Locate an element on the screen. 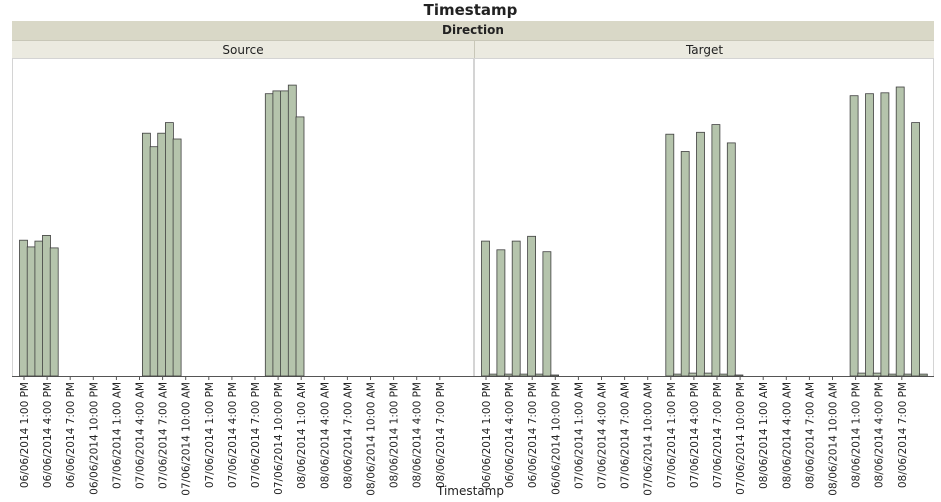 This screenshot has height=502, width=941. x-axis-label: Timestamp is located at coordinates (470, 491).